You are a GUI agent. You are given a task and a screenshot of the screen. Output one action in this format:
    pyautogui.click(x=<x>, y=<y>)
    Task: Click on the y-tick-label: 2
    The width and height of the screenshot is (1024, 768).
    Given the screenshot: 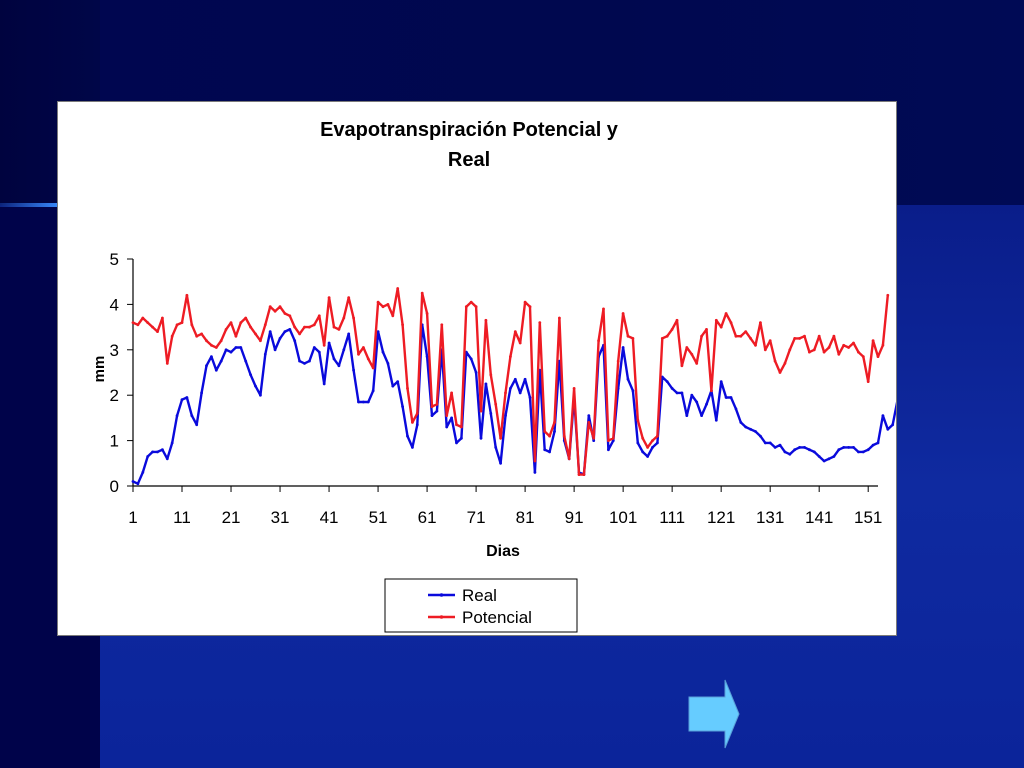 What is the action you would take?
    pyautogui.click(x=114, y=395)
    